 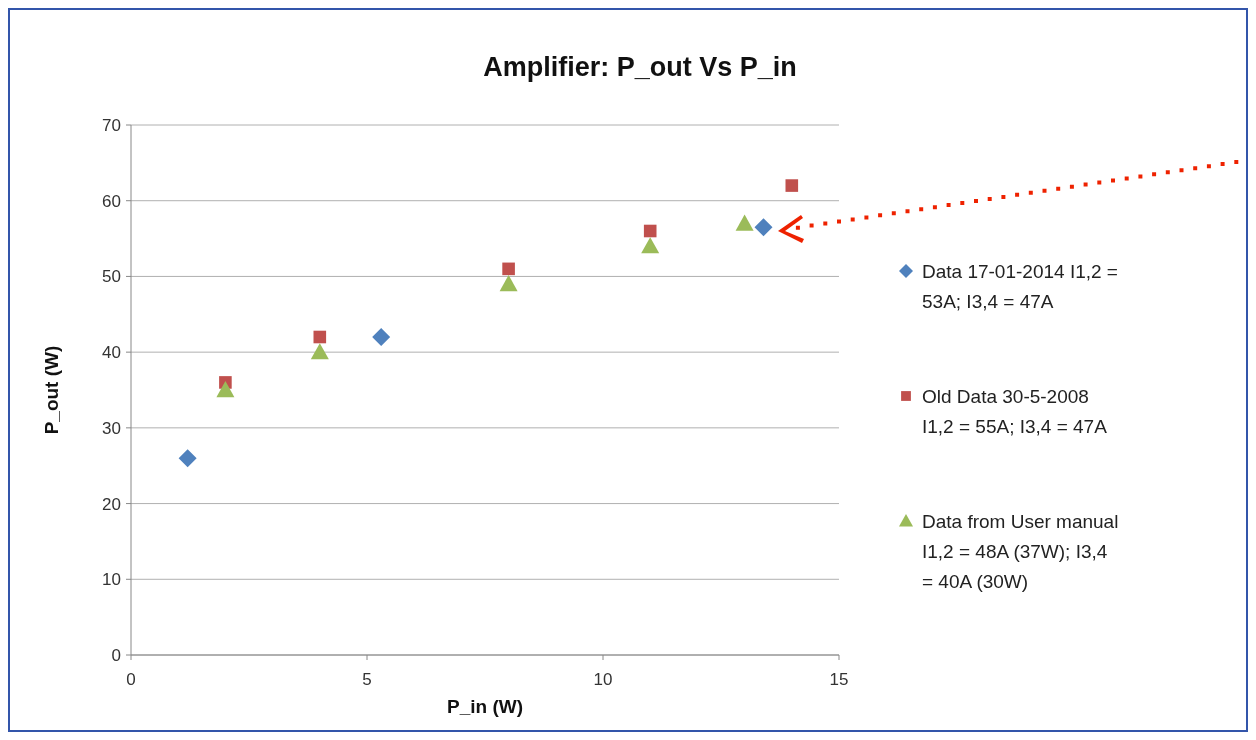 I want to click on y-tick-label: 70, so click(x=111, y=125).